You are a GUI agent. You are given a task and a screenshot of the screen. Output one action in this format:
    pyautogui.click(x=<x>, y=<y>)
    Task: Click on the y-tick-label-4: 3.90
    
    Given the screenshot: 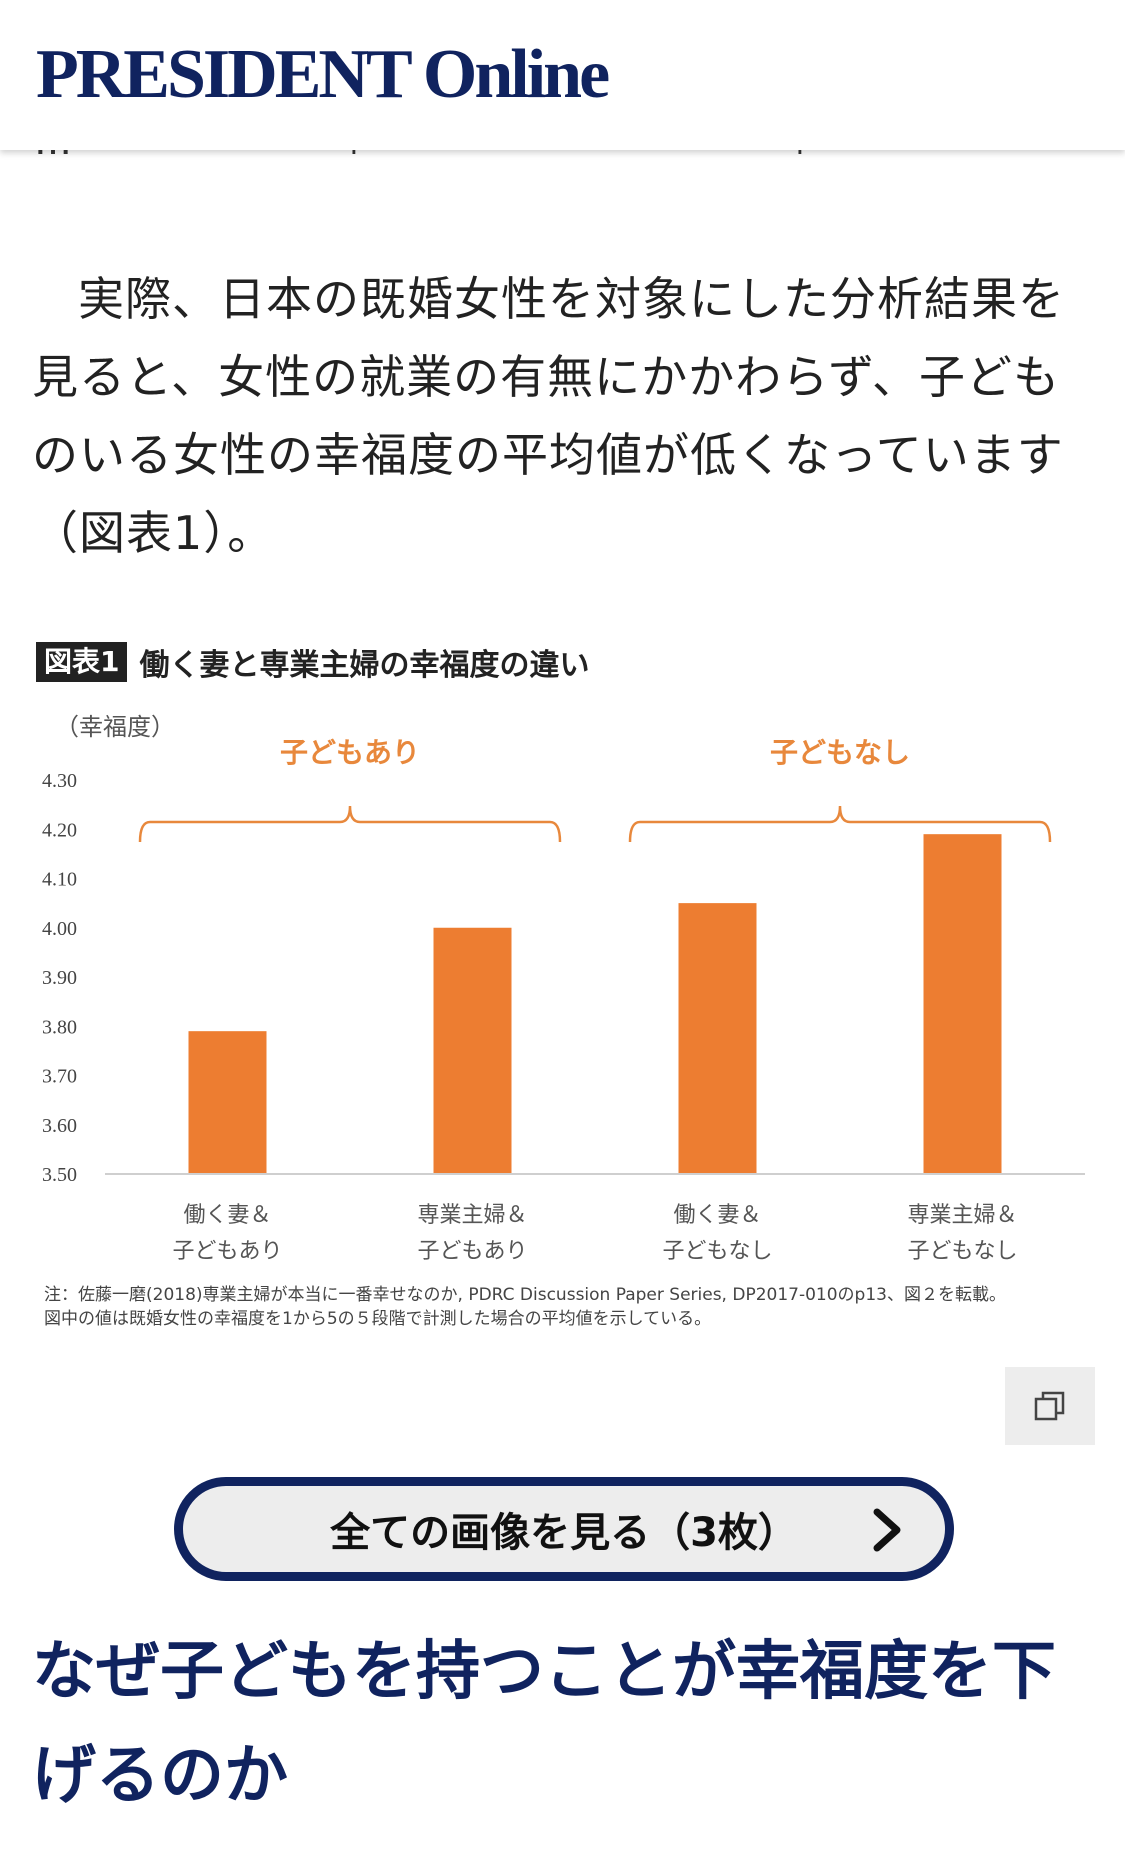 What is the action you would take?
    pyautogui.click(x=59, y=978)
    